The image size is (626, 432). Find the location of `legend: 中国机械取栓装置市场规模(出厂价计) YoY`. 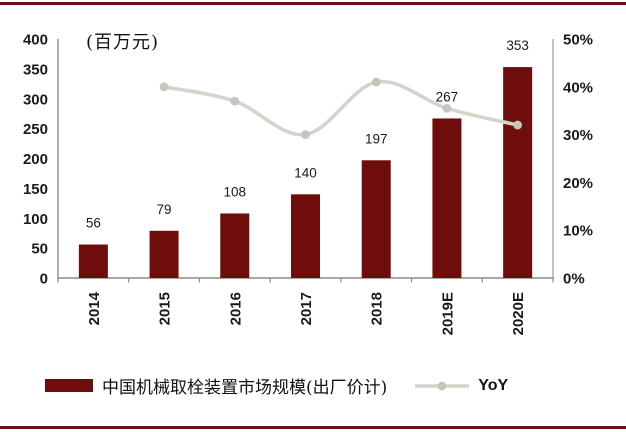

legend: 中国机械取栓装置市场规模(出厂价计) YoY is located at coordinates (325, 385).